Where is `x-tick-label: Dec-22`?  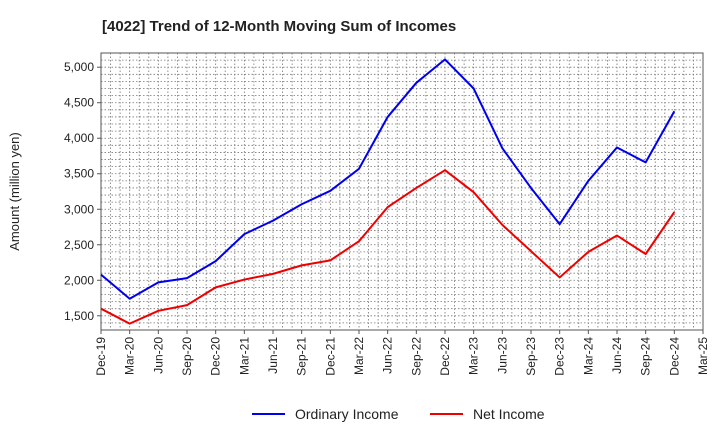 x-tick-label: Dec-22 is located at coordinates (445, 356).